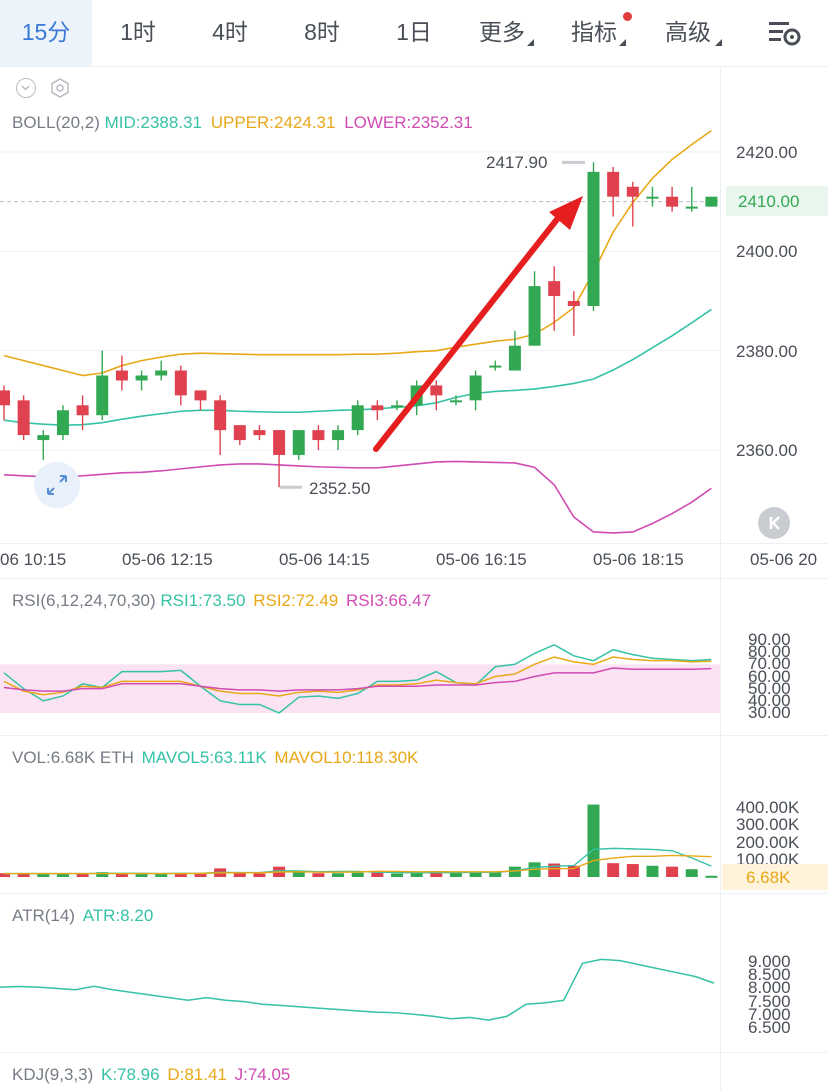  I want to click on vol-name: VOL:6.68K ETH, so click(73, 757).